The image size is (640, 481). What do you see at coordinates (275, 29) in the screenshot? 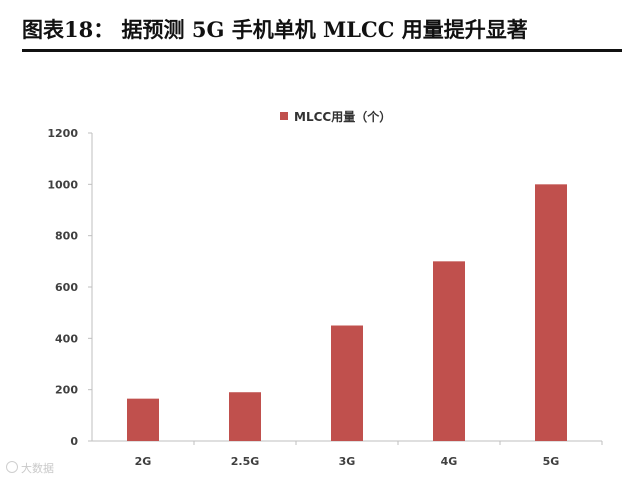
I see `figure-title: 图表18： 据预测 5G 手机单机 MLCC 用量提升显著` at bounding box center [275, 29].